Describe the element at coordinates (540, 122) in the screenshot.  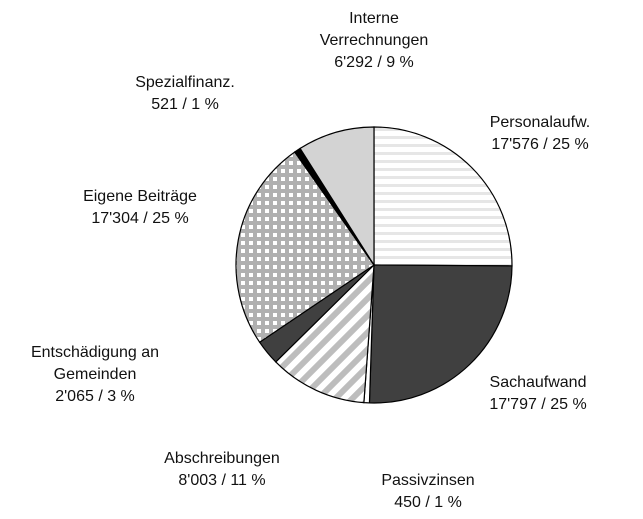
I see `category-label: Personalaufw.` at that location.